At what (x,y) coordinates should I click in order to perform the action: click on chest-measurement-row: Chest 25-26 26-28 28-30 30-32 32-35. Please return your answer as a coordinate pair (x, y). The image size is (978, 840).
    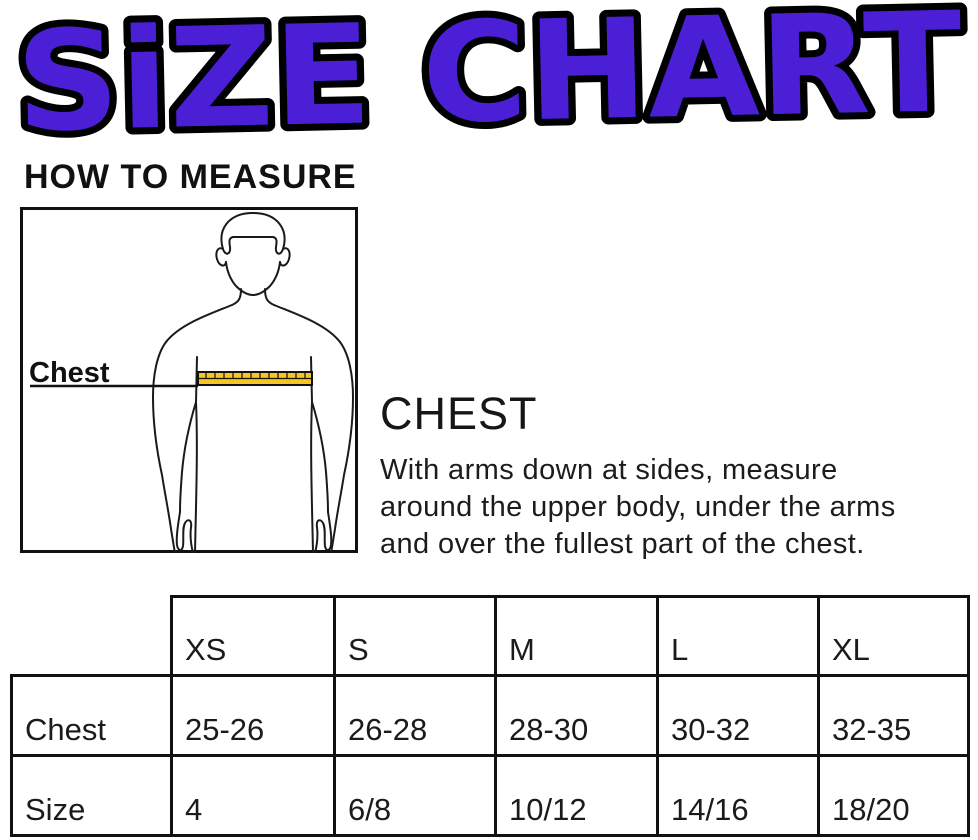
    Looking at the image, I should click on (490, 715).